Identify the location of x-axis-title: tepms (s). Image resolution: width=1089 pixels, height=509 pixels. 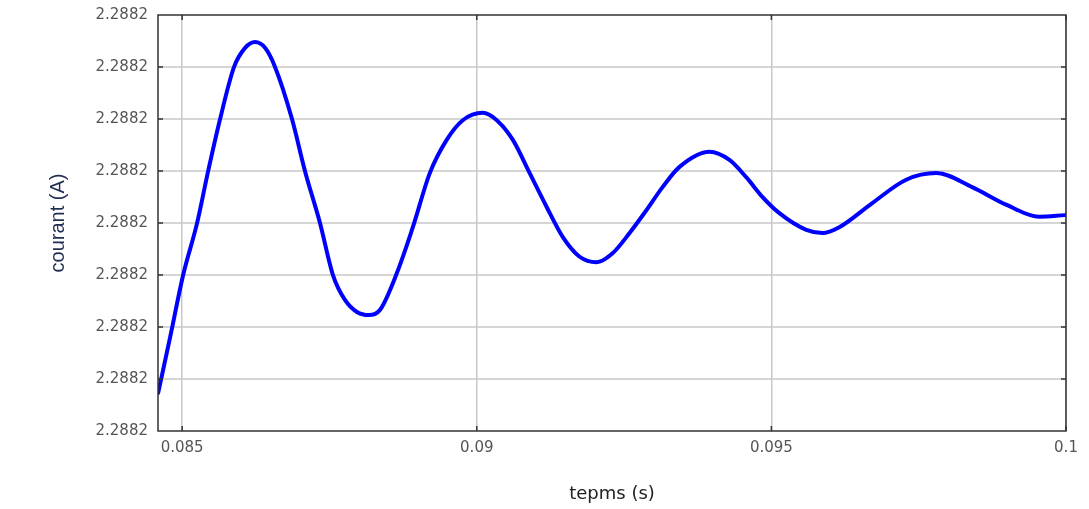
(612, 492).